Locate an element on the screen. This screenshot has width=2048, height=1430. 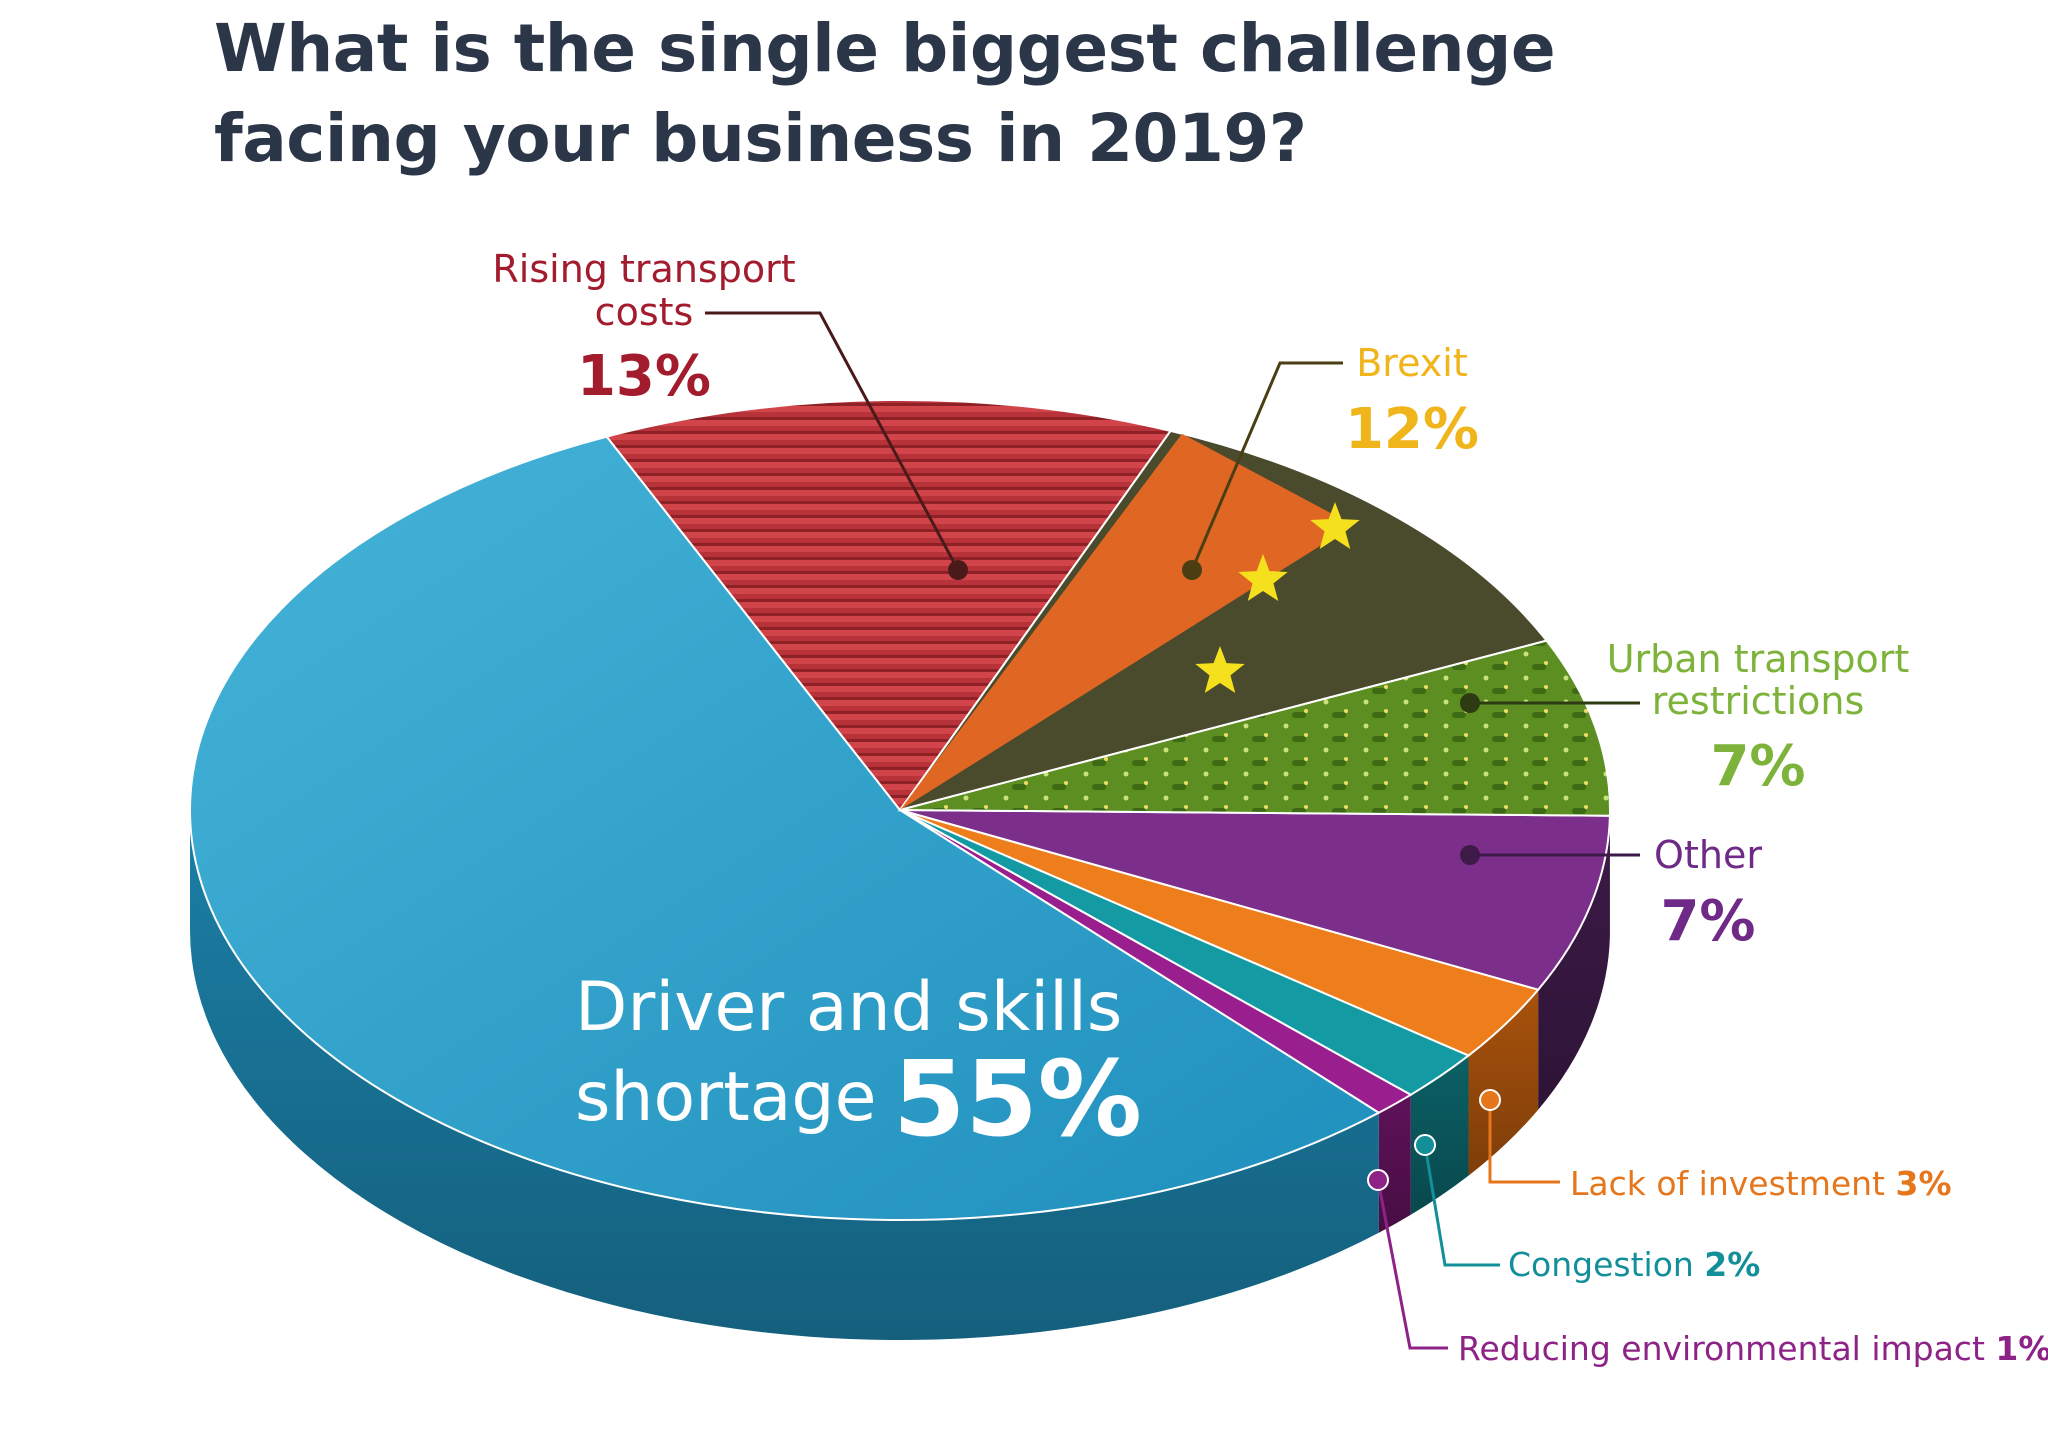
slice-other is located at coordinates (1255, 900).